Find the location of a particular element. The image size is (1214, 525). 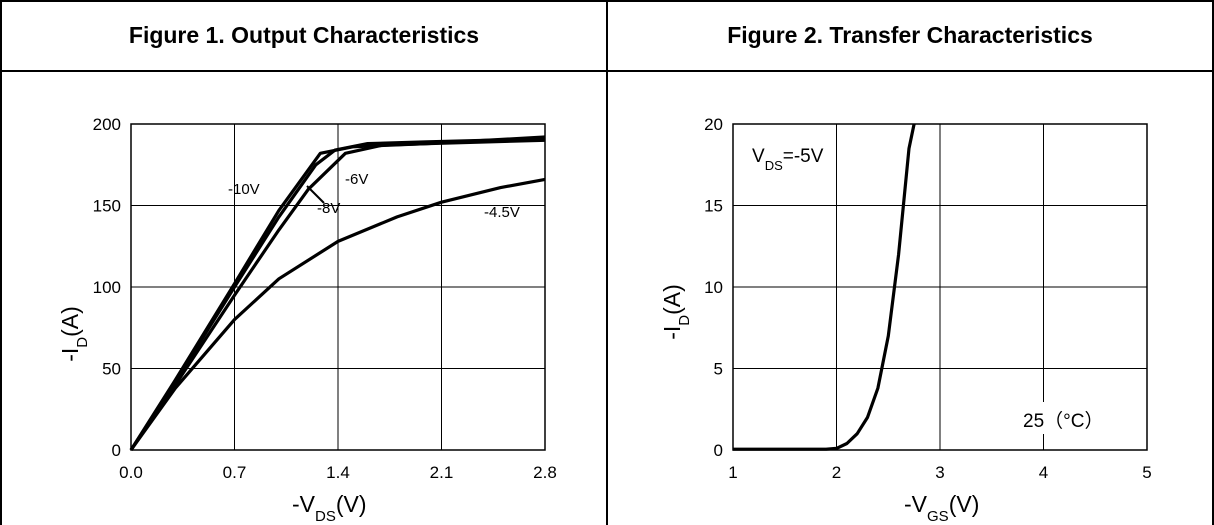

chart2-xlabel: -VGS(V) is located at coordinates (941, 508).